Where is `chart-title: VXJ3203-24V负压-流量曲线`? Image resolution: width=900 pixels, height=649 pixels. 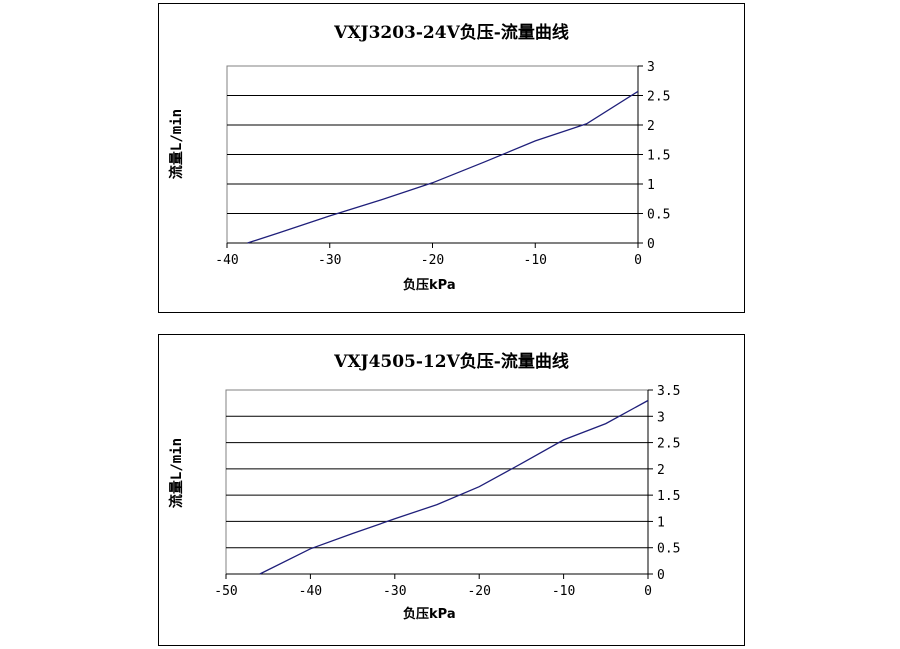 chart-title: VXJ3203-24V负压-流量曲线 is located at coordinates (451, 33).